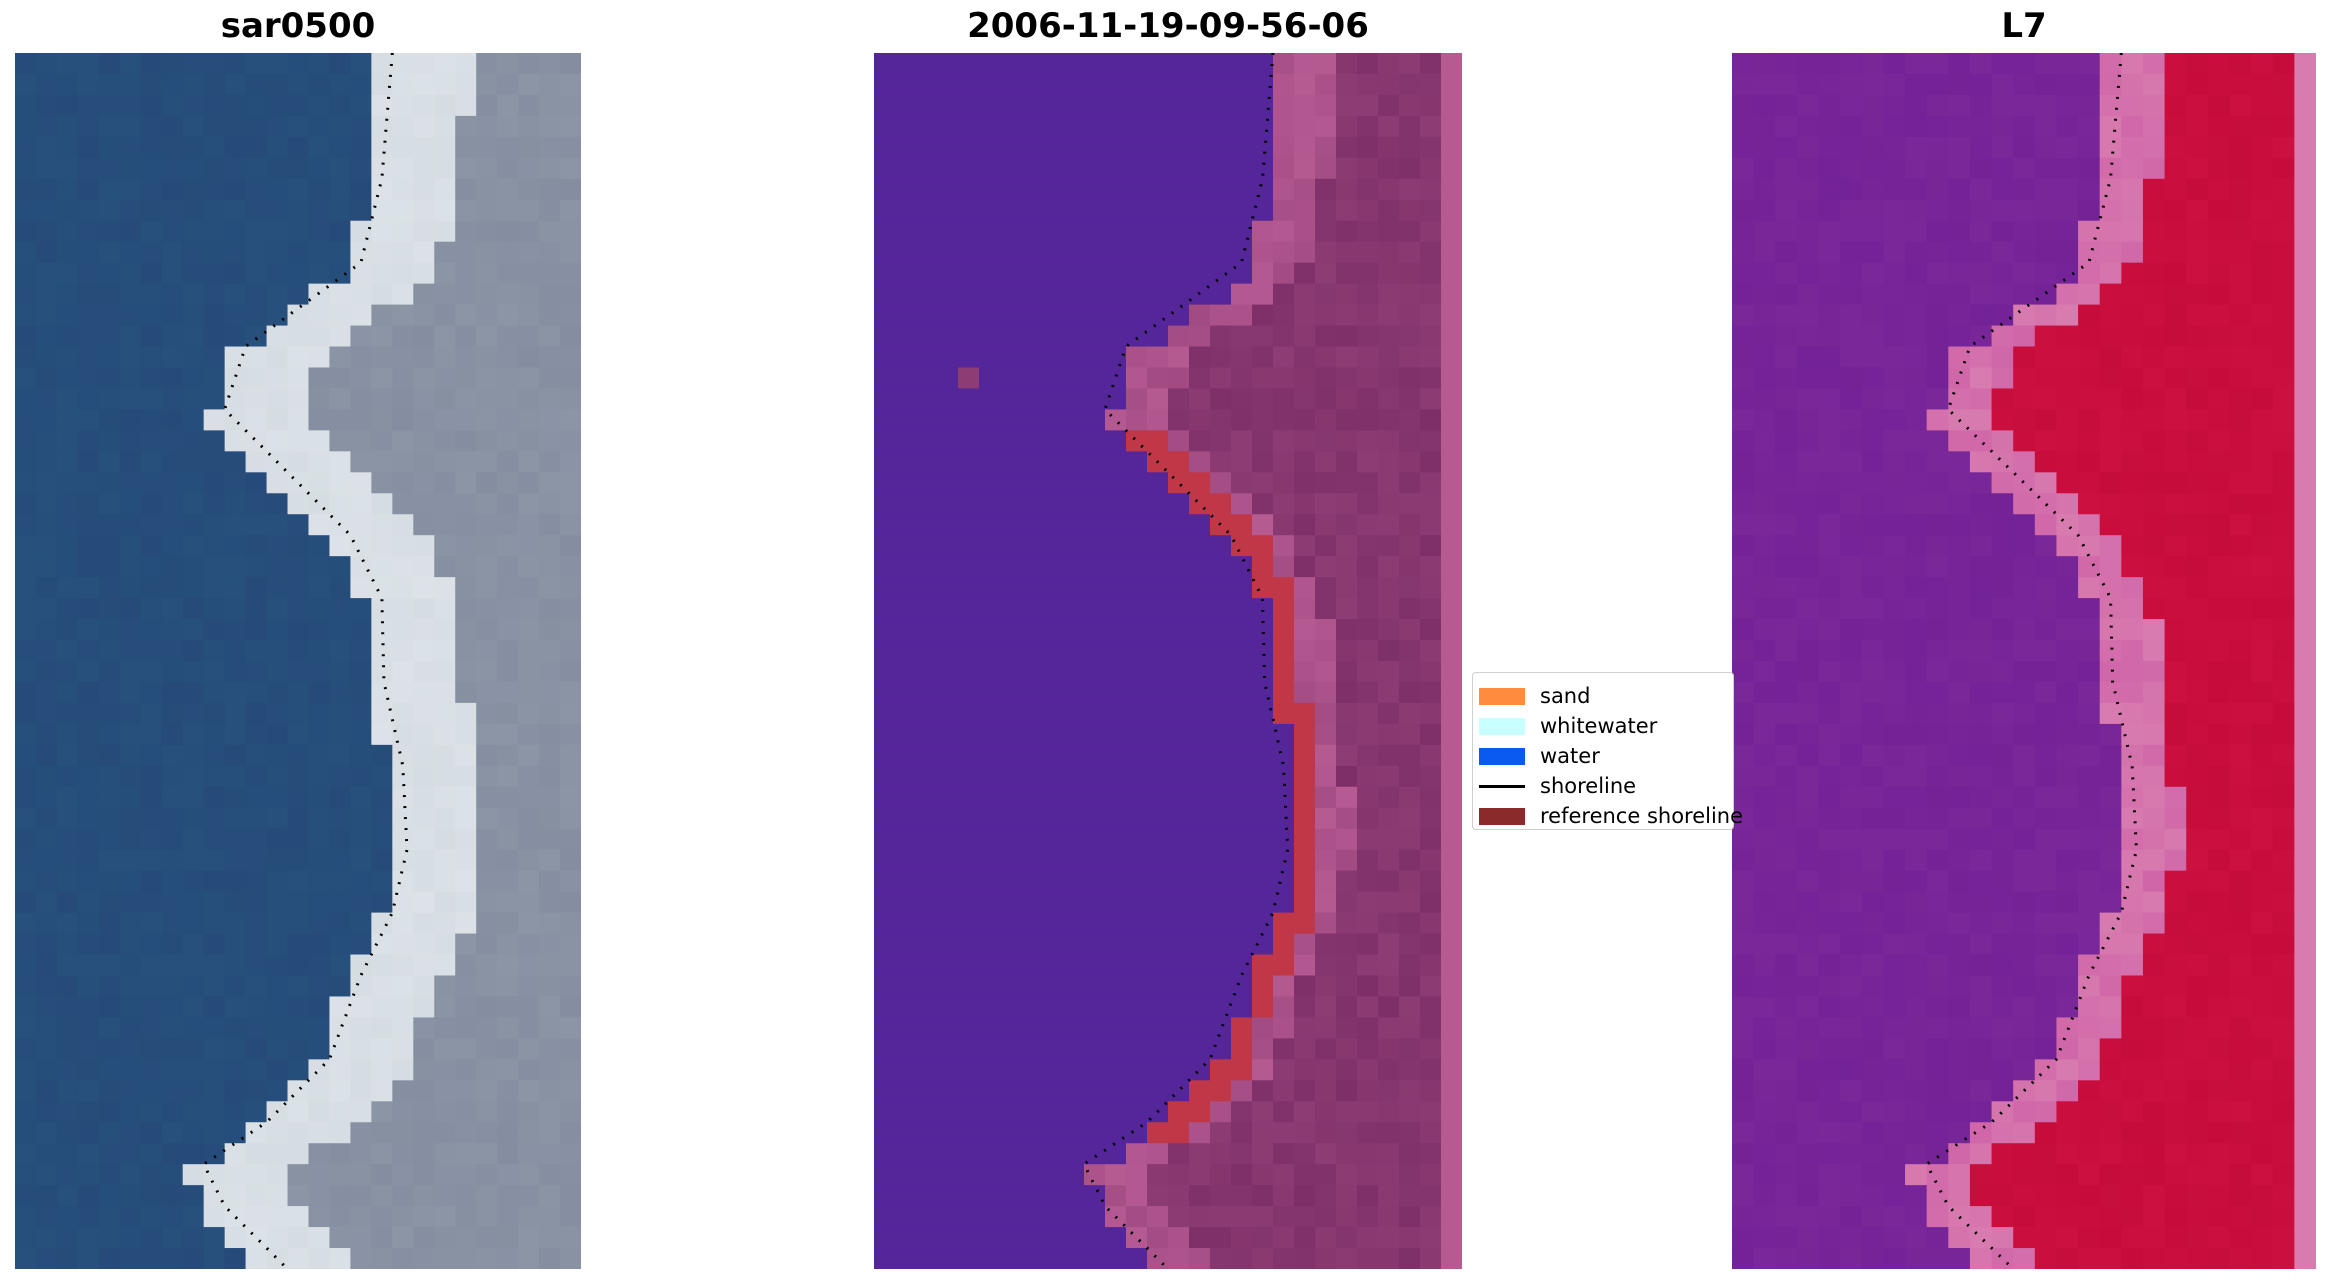 This screenshot has width=2331, height=1283. Describe the element at coordinates (1599, 726) in the screenshot. I see `legend-label-whitewater: whitewater` at that location.